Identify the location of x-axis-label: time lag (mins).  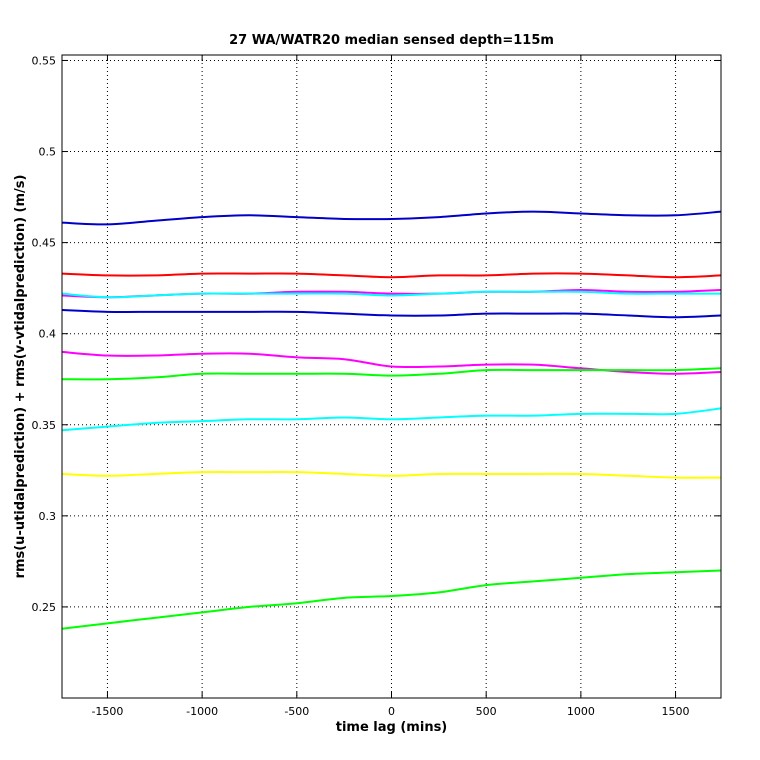
(392, 727).